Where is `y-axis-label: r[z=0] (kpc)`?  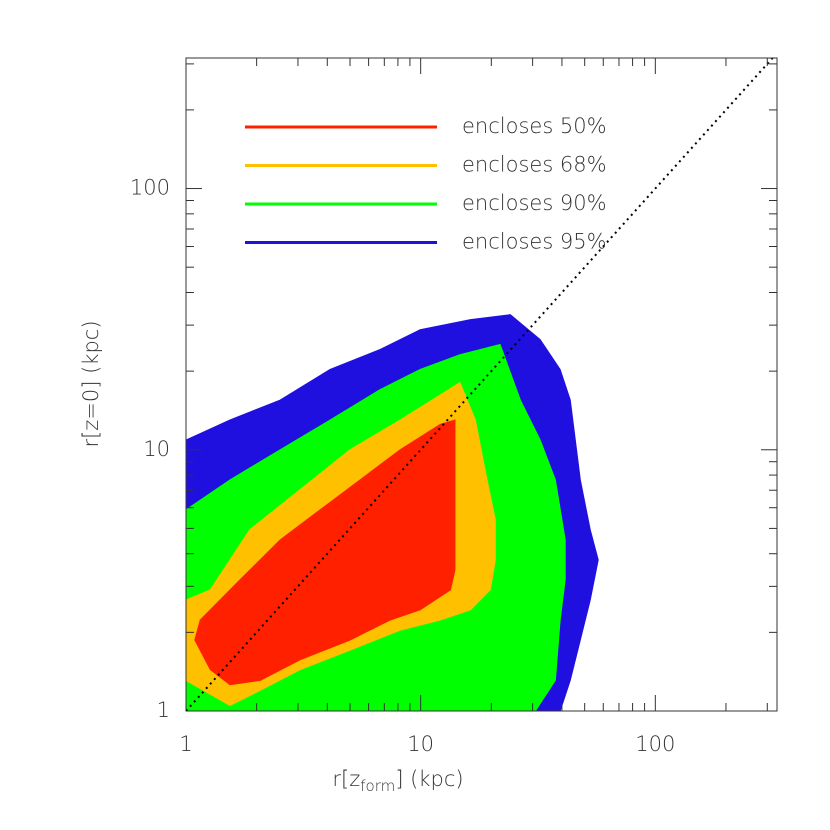
y-axis-label: r[z=0] (kpc) is located at coordinates (91, 383).